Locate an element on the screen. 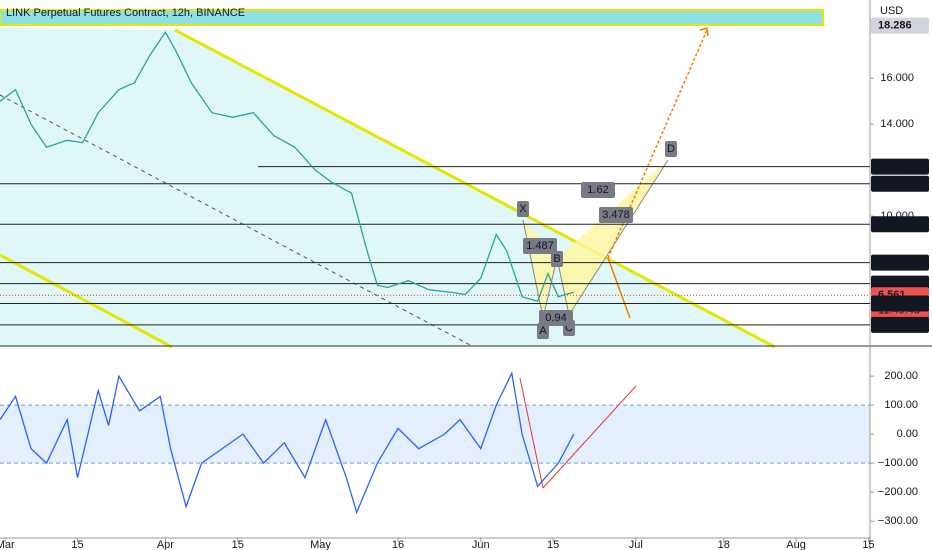  x-tick-label: Jul is located at coordinates (636, 544).